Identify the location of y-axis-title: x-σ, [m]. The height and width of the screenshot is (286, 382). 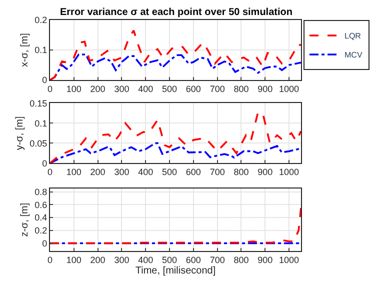
(25, 50).